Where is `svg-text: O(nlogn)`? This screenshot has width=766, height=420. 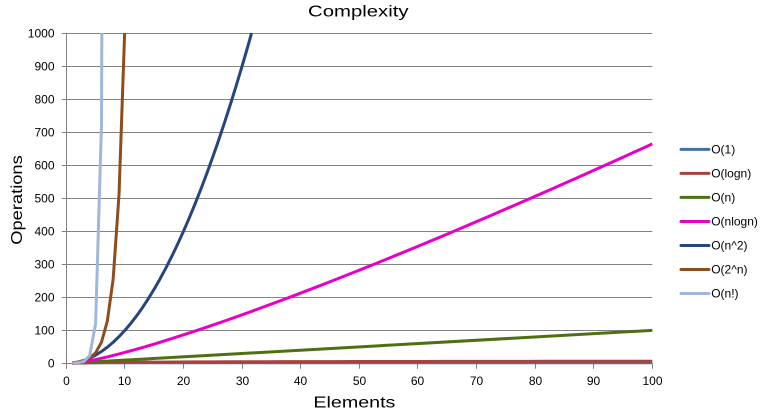 svg-text: O(nlogn) is located at coordinates (734, 221).